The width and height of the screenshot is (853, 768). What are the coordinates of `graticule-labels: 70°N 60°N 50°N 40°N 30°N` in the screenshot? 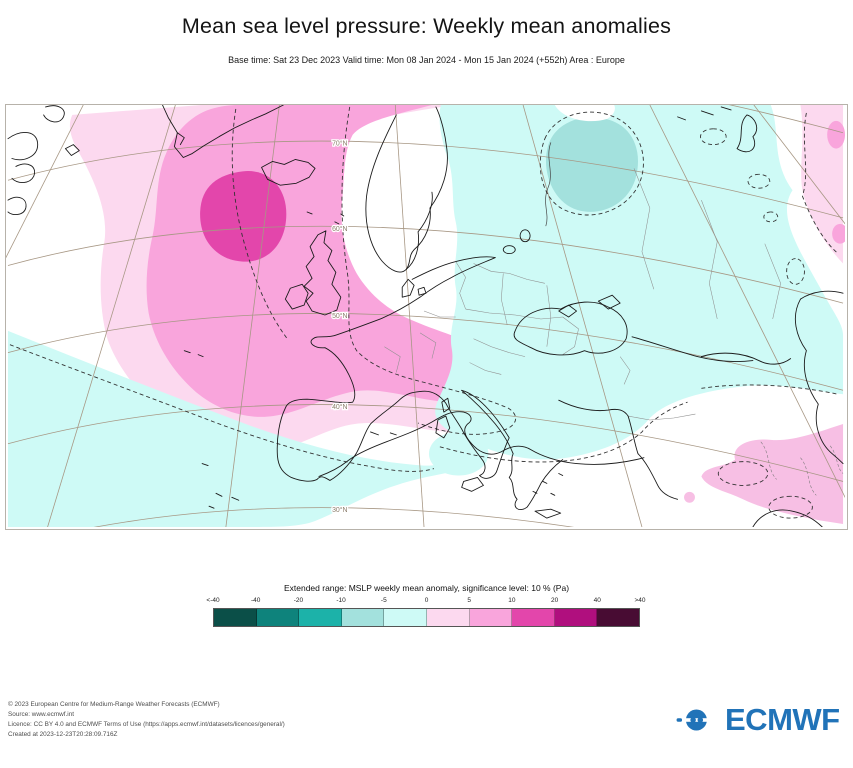 It's located at (340, 326).